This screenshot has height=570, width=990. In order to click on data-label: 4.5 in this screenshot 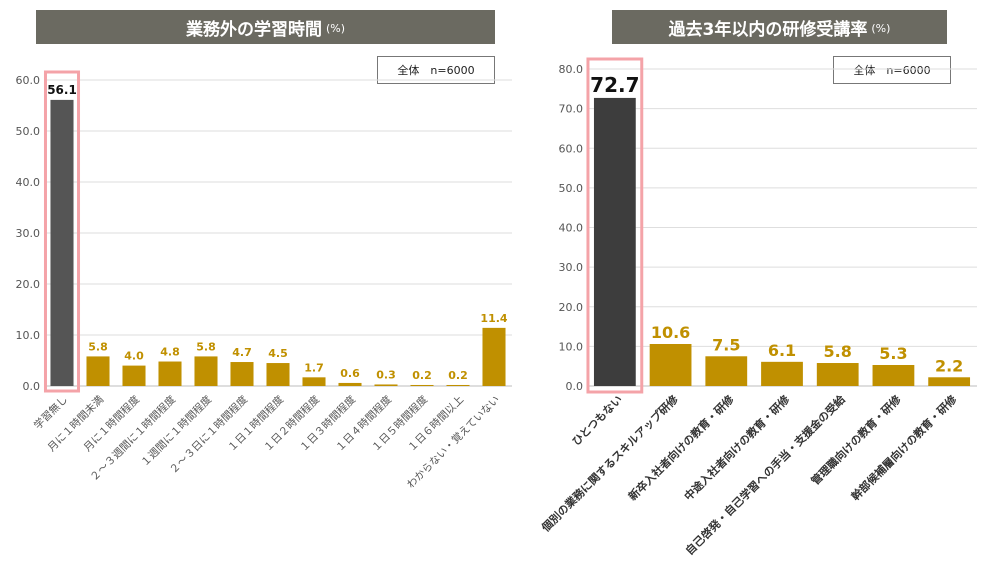, I will do `click(278, 353)`.